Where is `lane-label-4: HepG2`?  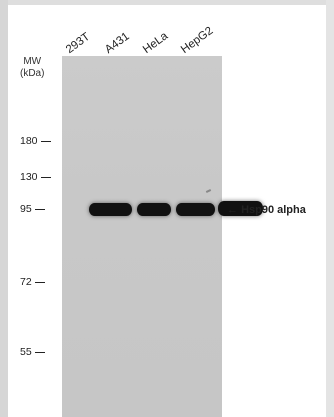
lane-label-4: HepG2 is located at coordinates (197, 40).